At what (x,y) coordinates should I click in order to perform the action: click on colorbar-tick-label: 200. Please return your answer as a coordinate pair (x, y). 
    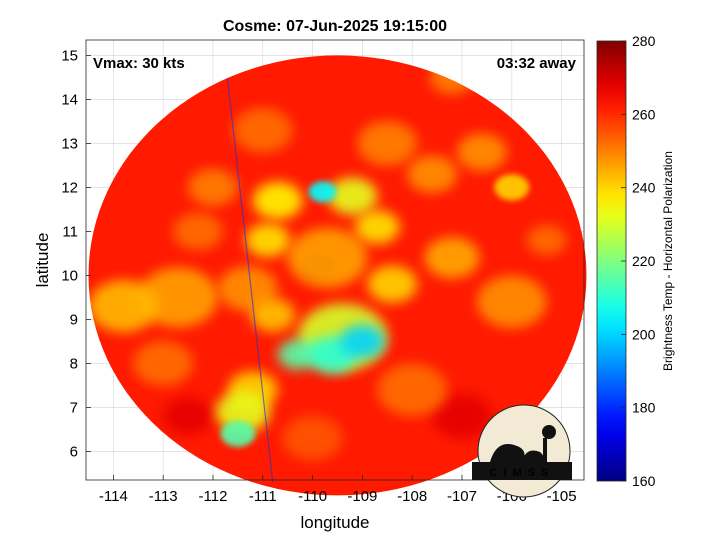
    Looking at the image, I should click on (644, 334).